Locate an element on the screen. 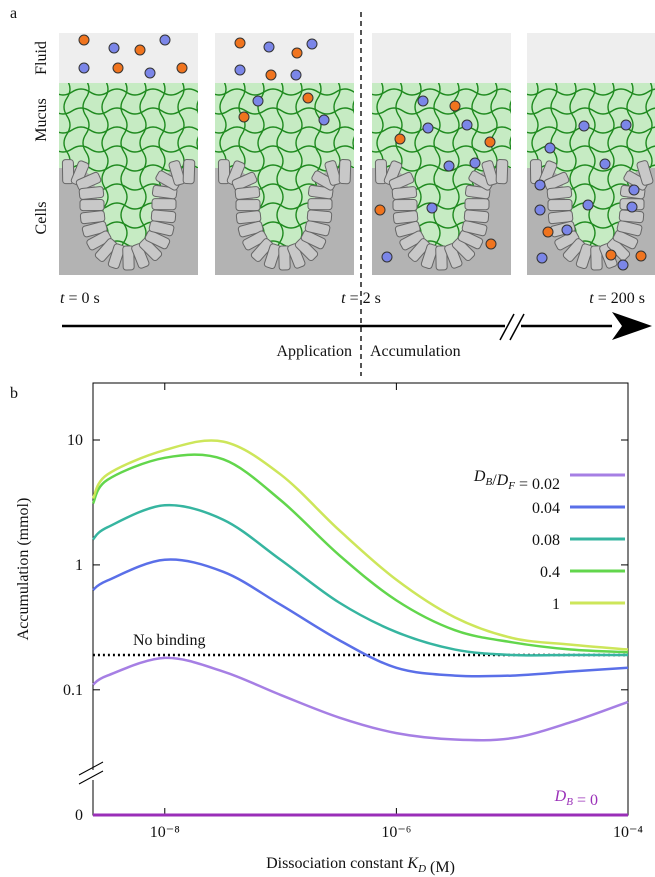 This screenshot has height=877, width=655. data-line is located at coordinates (360, 618).